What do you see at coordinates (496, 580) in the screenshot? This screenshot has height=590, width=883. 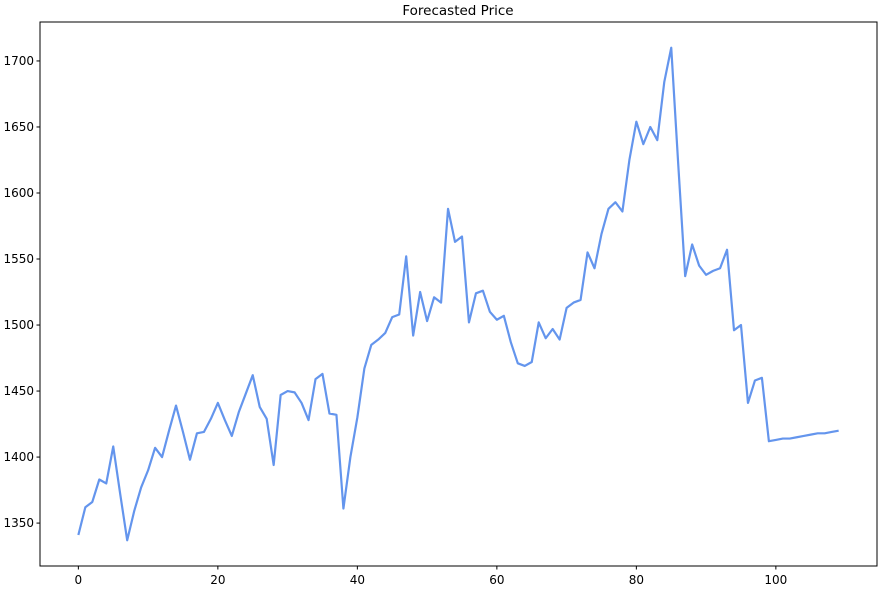 I see `x-axis-tick-label: 60` at bounding box center [496, 580].